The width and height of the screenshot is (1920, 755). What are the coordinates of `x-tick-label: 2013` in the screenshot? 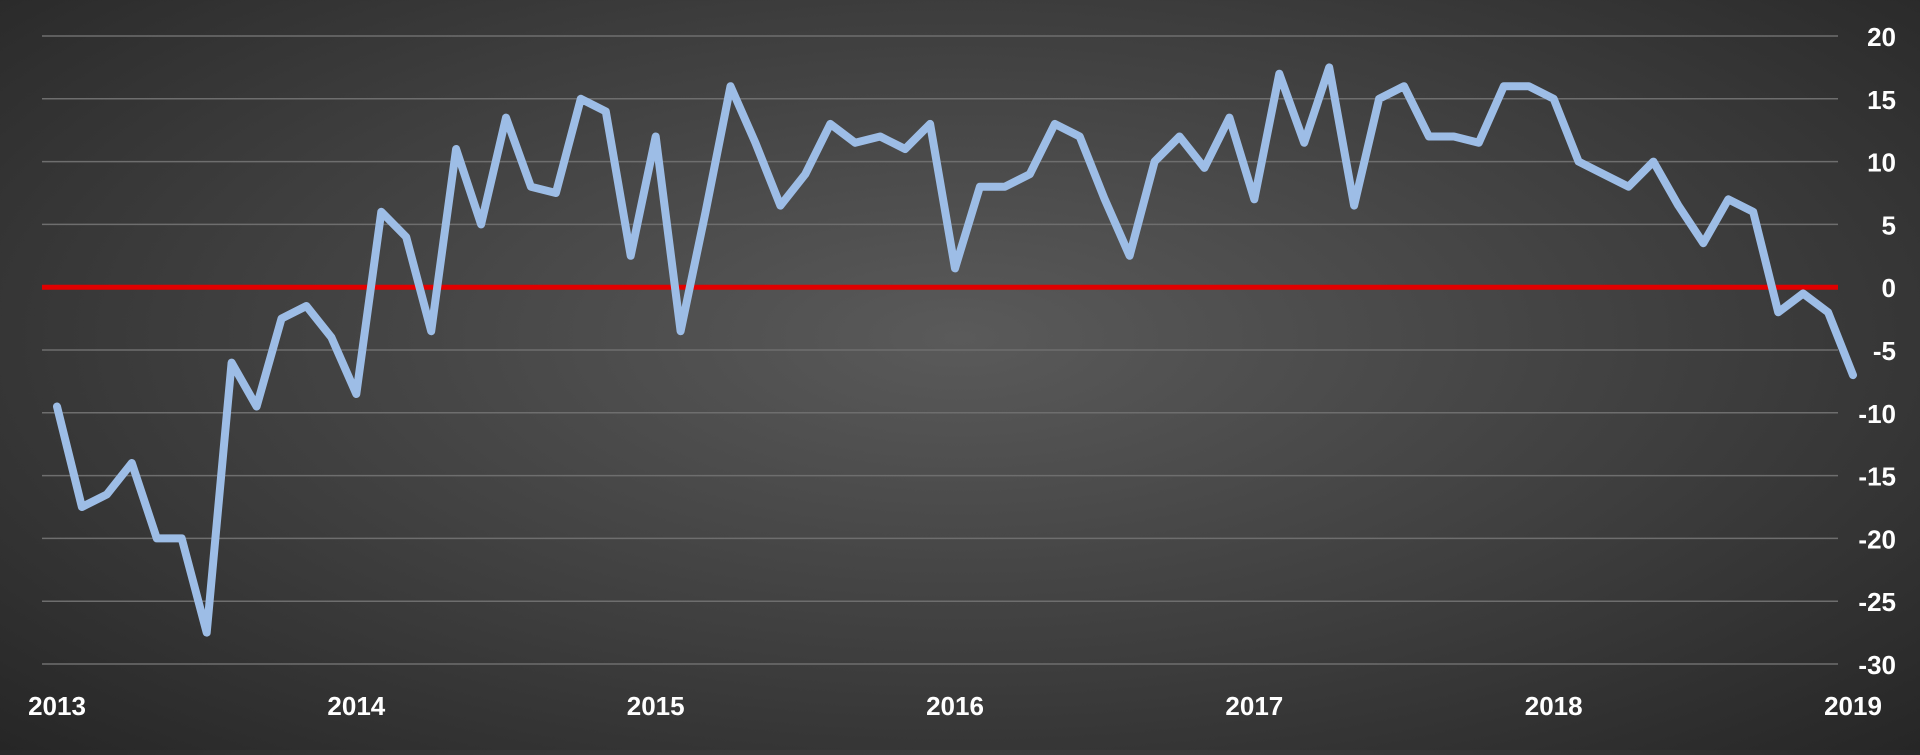 It's located at (57, 706).